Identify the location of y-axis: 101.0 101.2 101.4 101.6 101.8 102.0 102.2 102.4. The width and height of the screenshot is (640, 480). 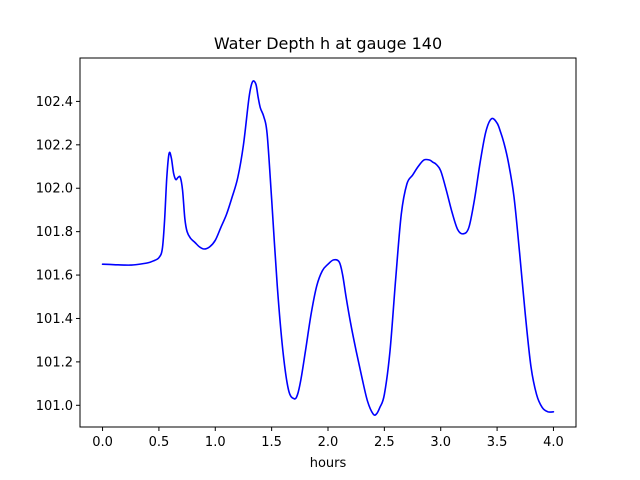
(58, 254).